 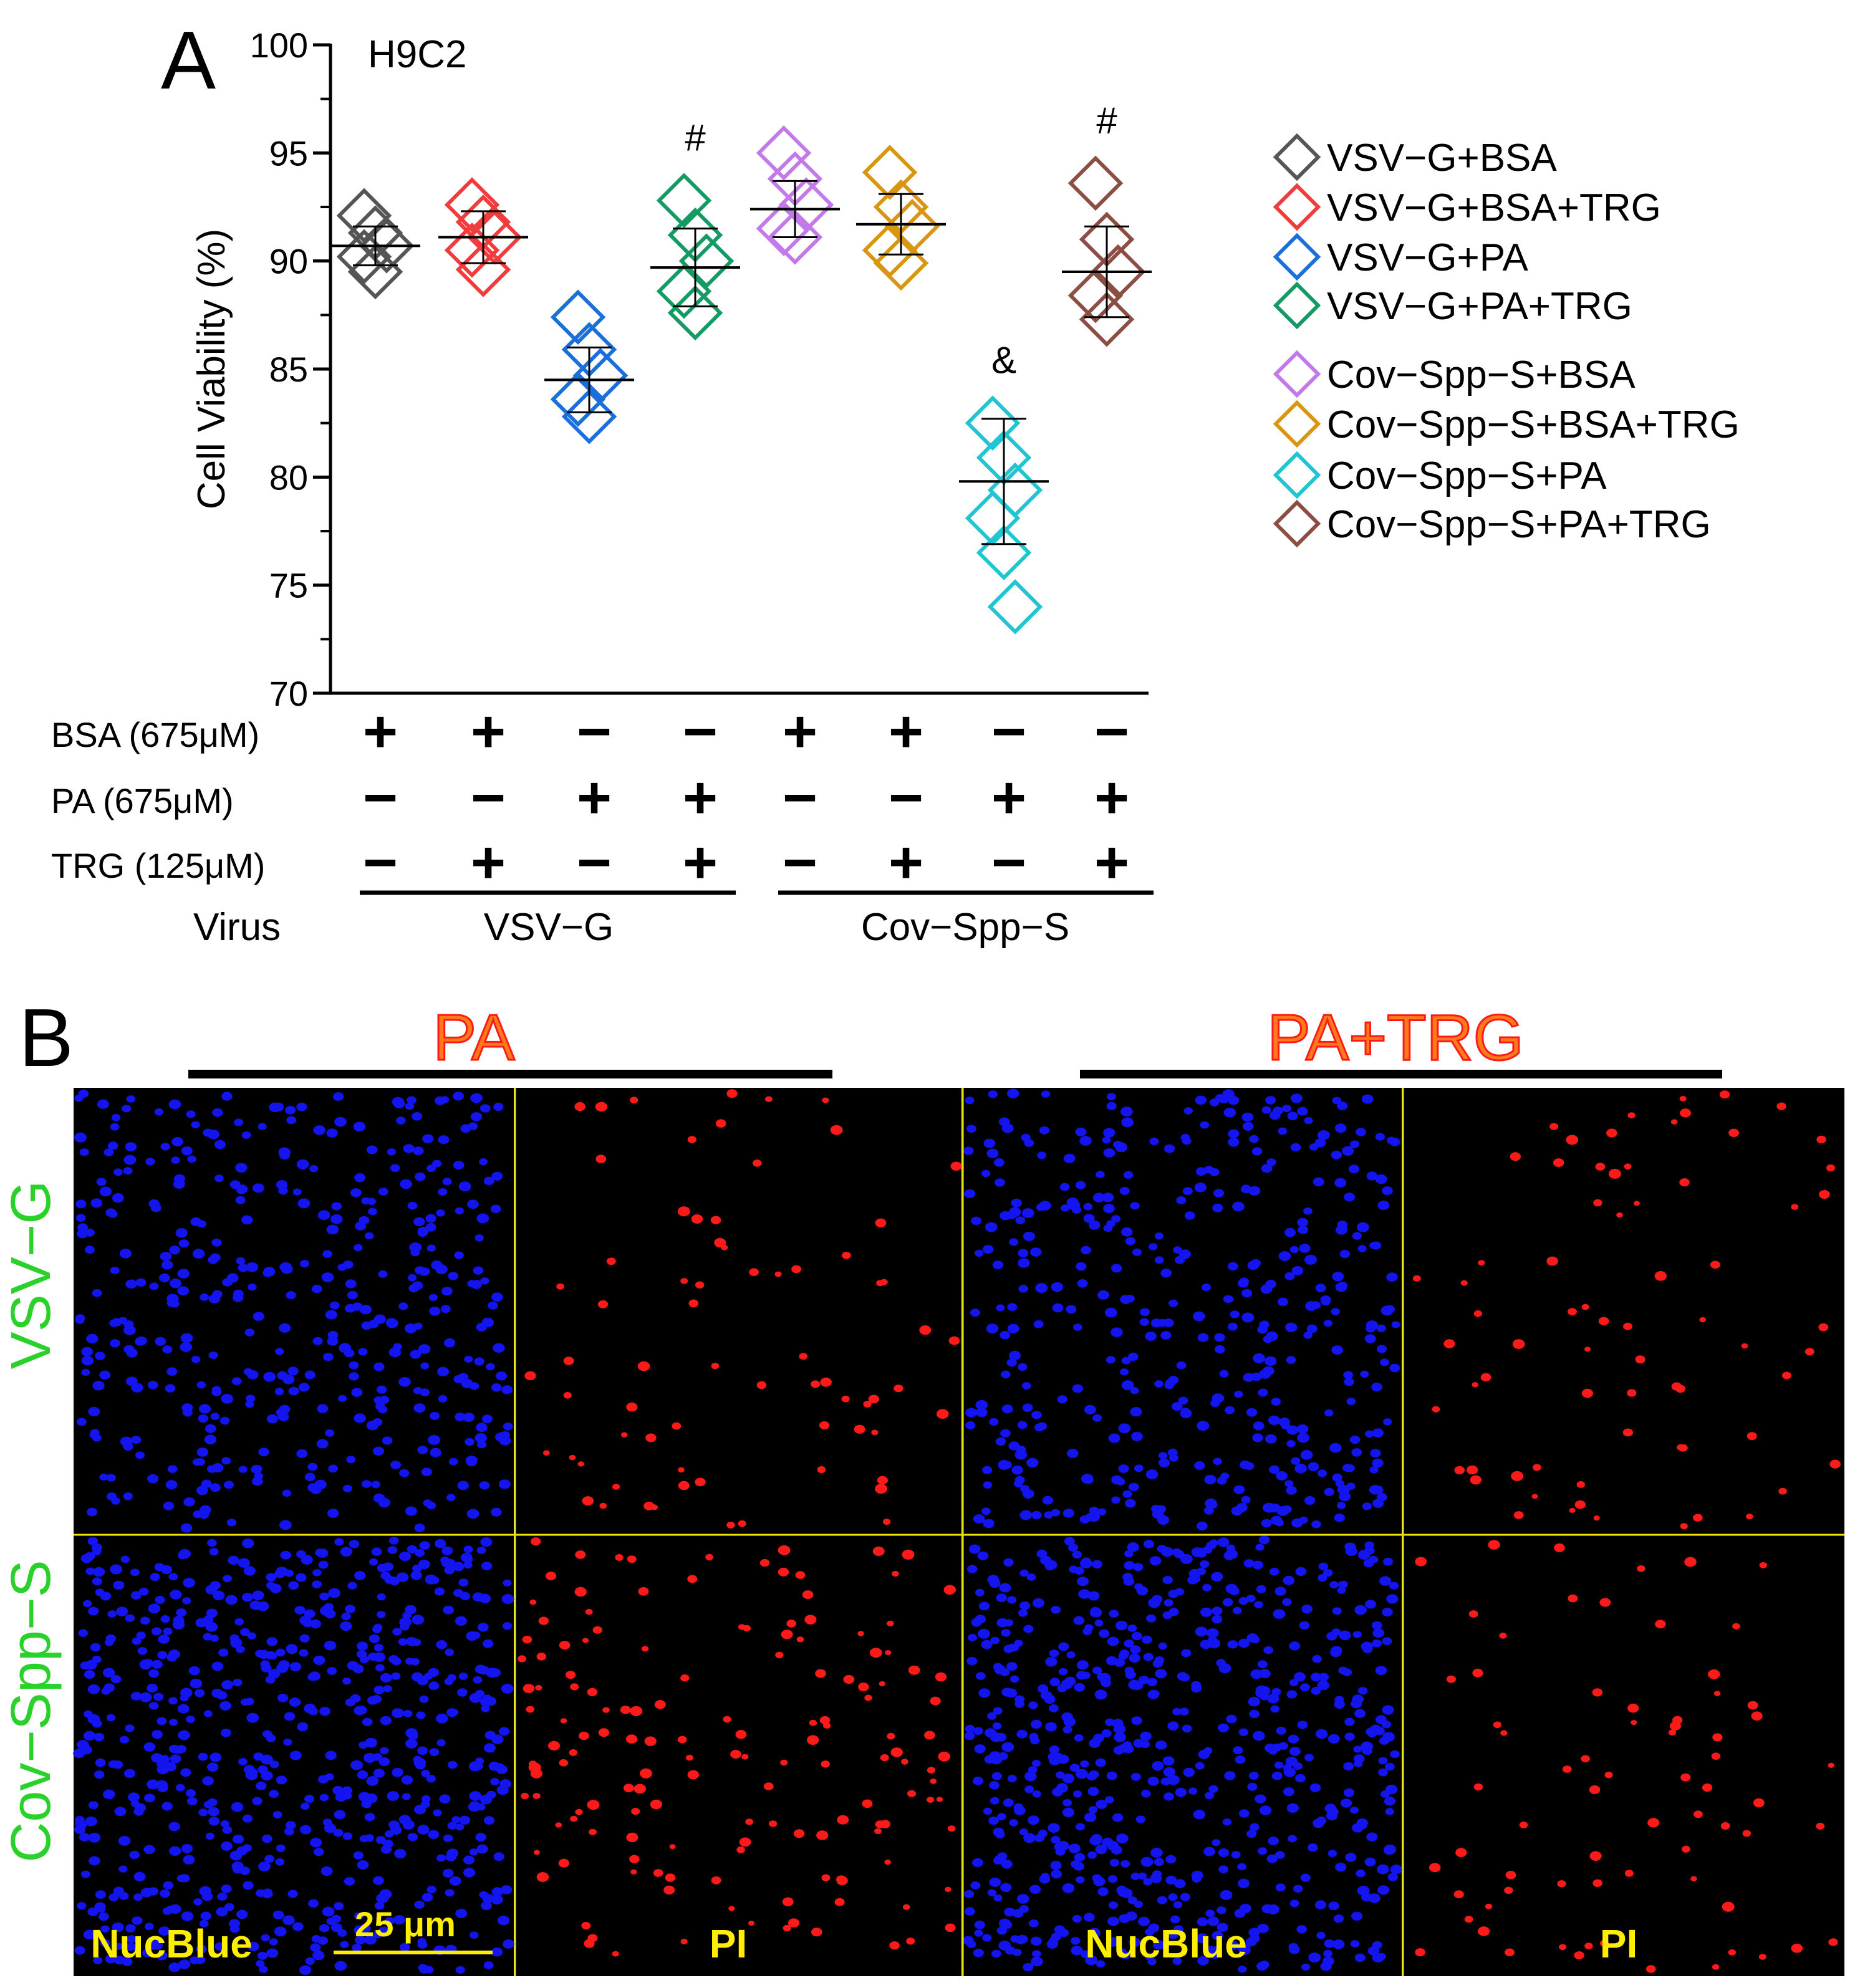 What do you see at coordinates (800, 731) in the screenshot?
I see `treatment-sign: +` at bounding box center [800, 731].